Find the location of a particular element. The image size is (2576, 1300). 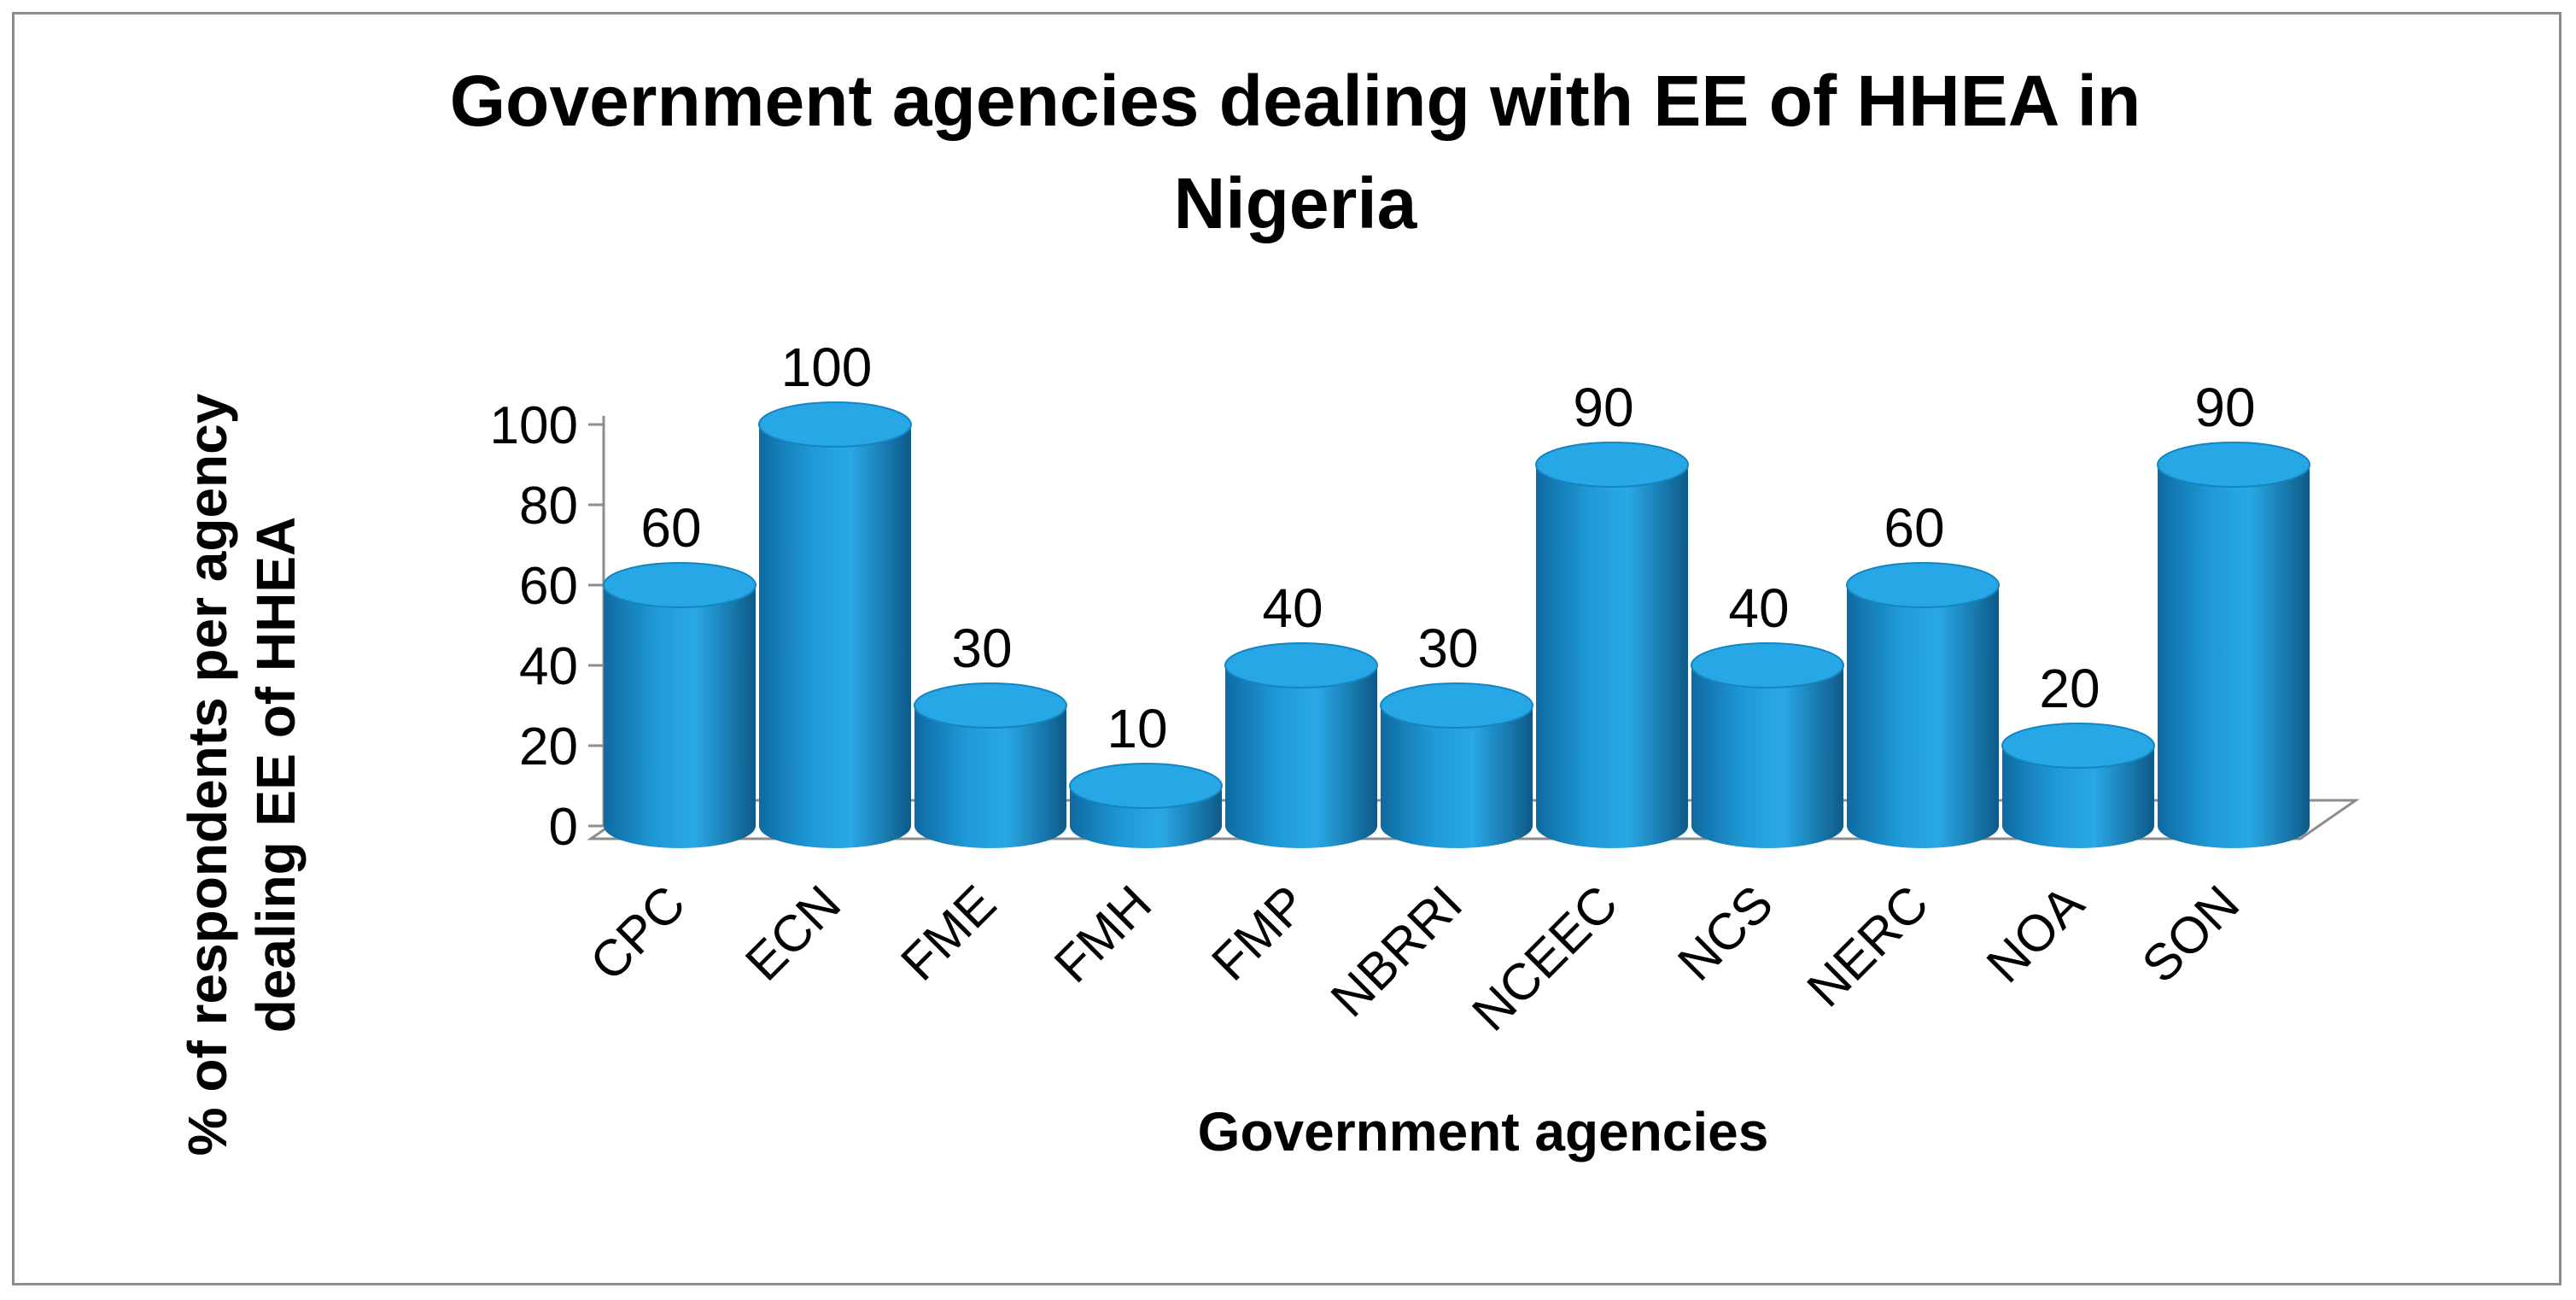

bar-nbrri is located at coordinates (1456, 765).